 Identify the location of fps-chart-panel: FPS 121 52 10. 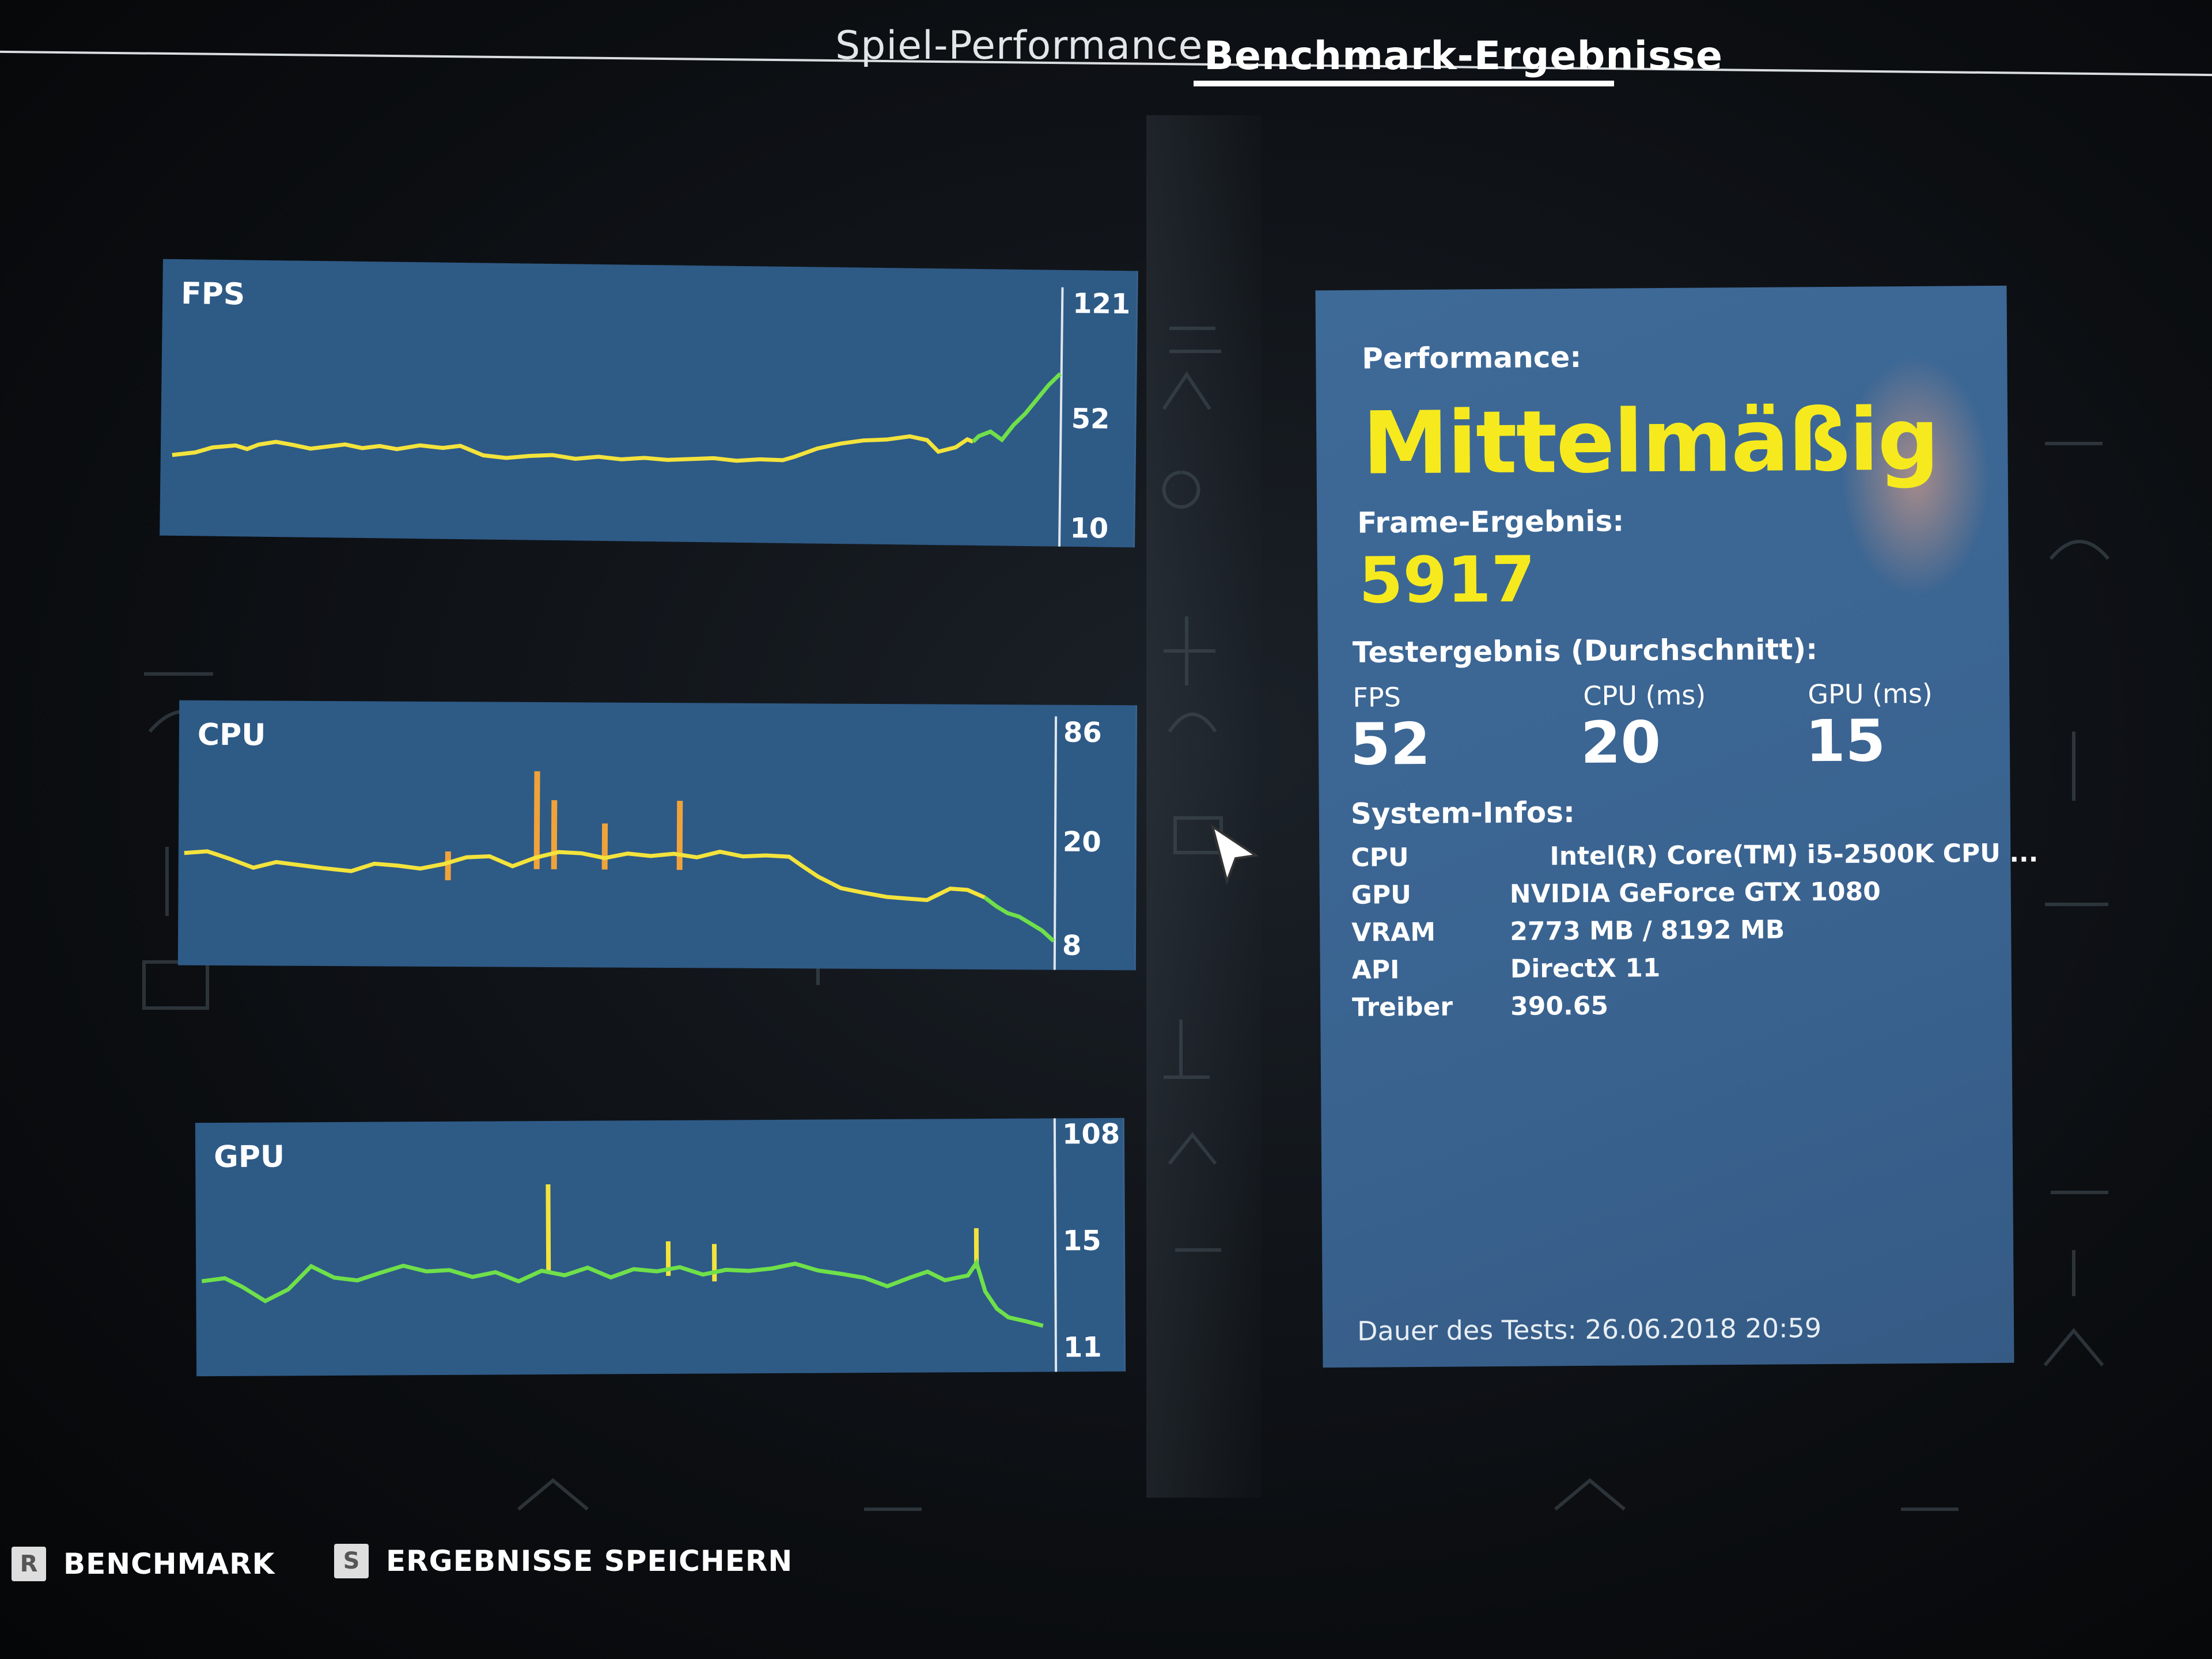
(649, 403).